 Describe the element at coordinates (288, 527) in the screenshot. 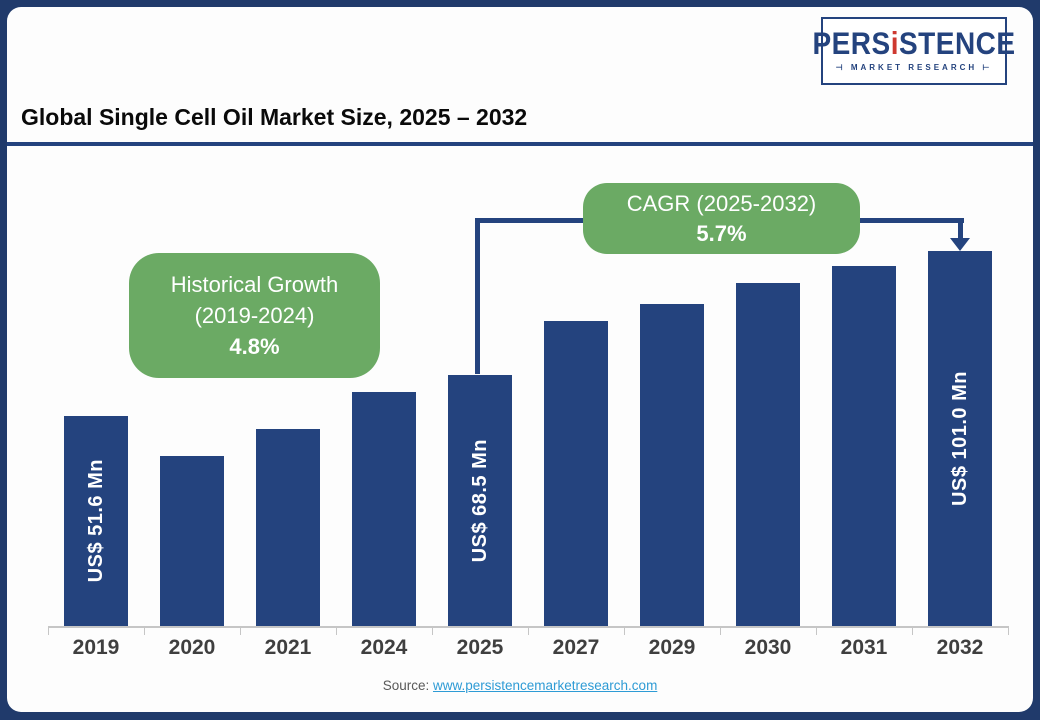

I see `bar-2021` at that location.